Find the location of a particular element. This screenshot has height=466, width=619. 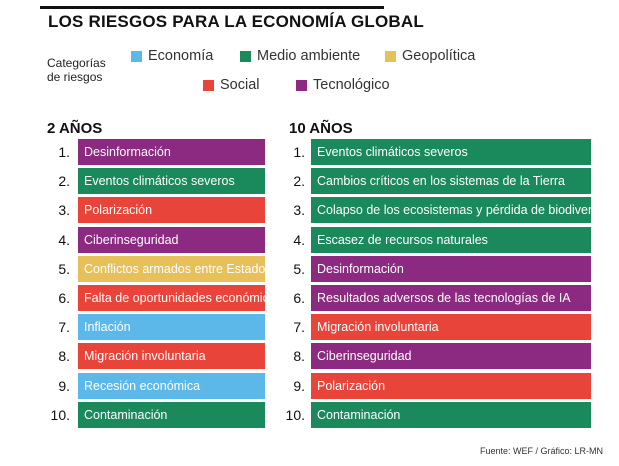

risk-bar: Falta de oportunidades económicas is located at coordinates (171, 298).